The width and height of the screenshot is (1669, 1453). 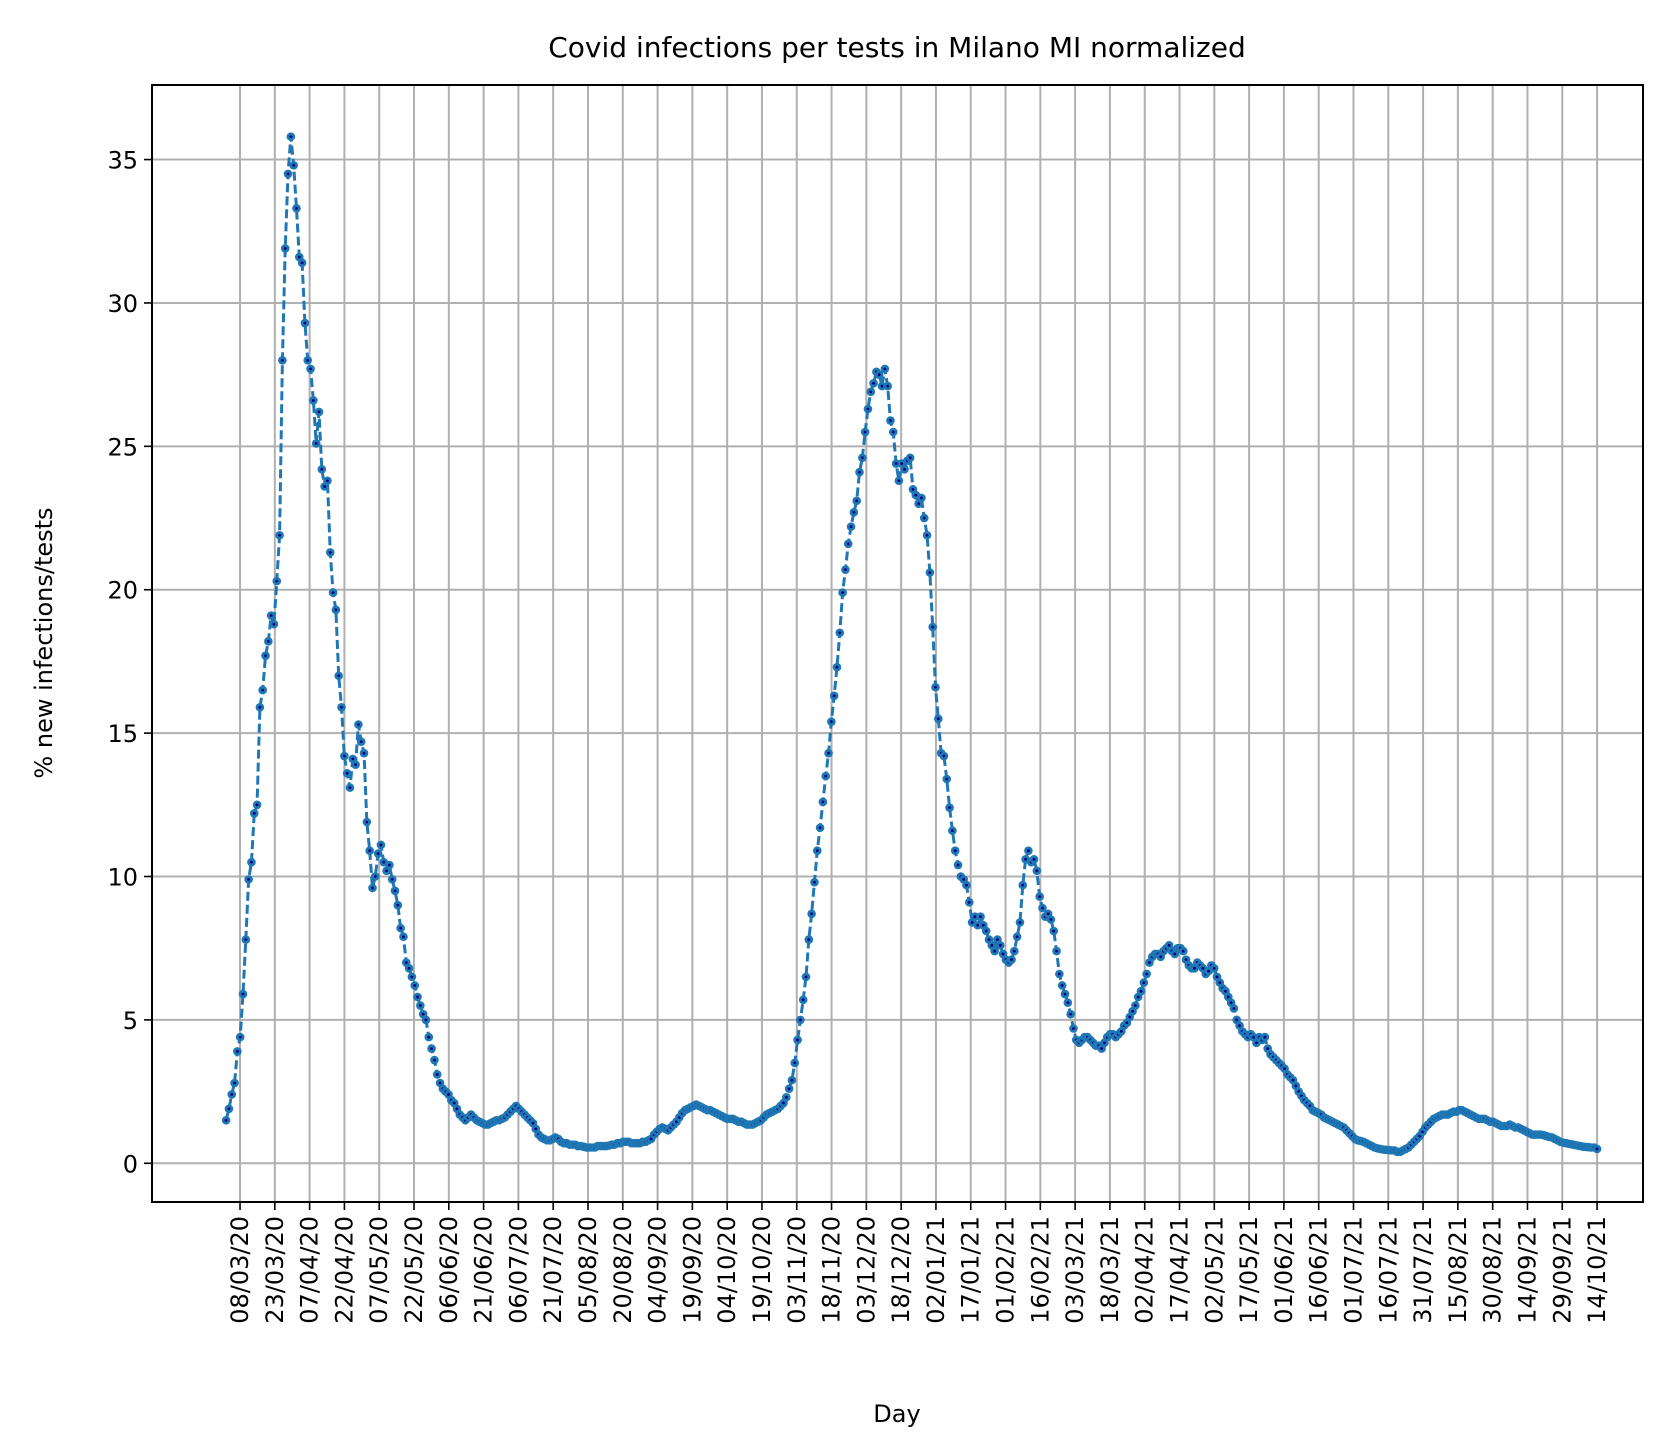 I want to click on x-tick-label: 06/06/20, so click(x=449, y=1270).